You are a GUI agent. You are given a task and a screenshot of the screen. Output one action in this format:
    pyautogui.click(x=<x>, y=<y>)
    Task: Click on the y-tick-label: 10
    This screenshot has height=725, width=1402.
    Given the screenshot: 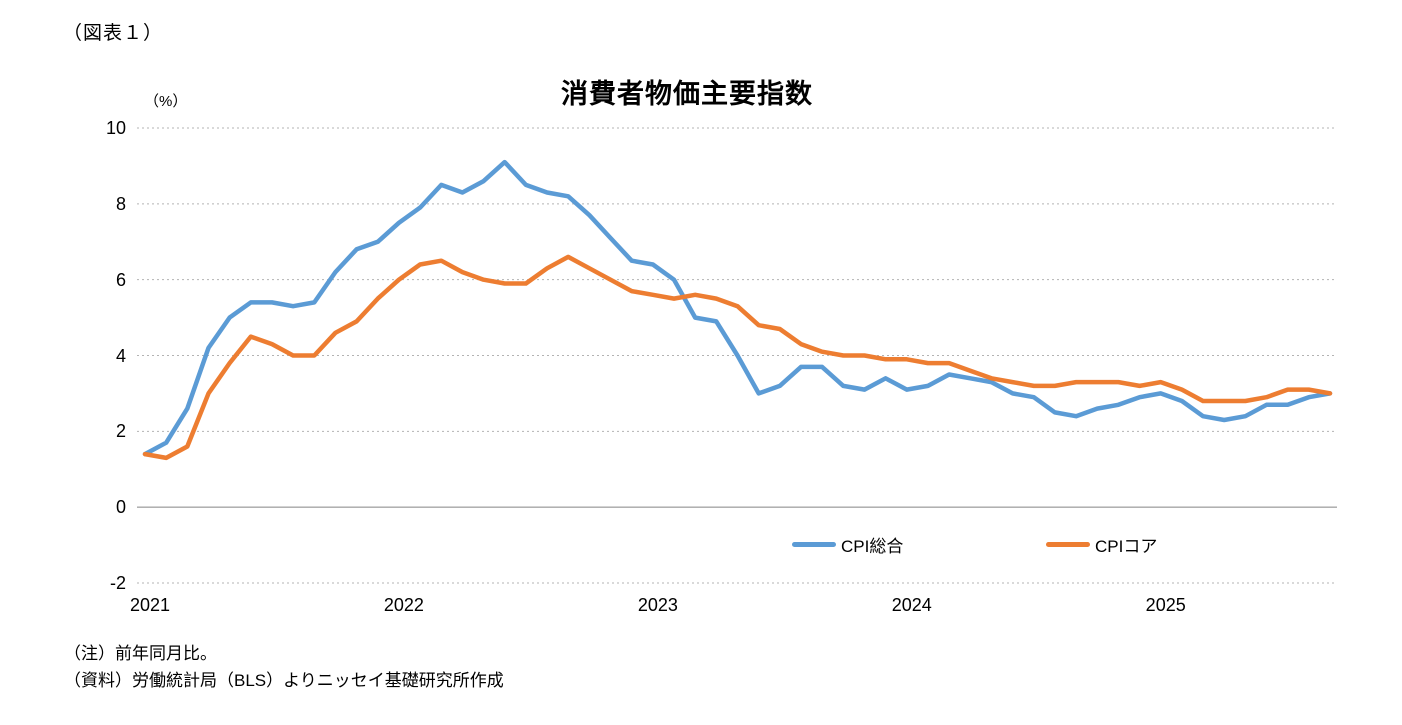 What is the action you would take?
    pyautogui.click(x=115, y=128)
    